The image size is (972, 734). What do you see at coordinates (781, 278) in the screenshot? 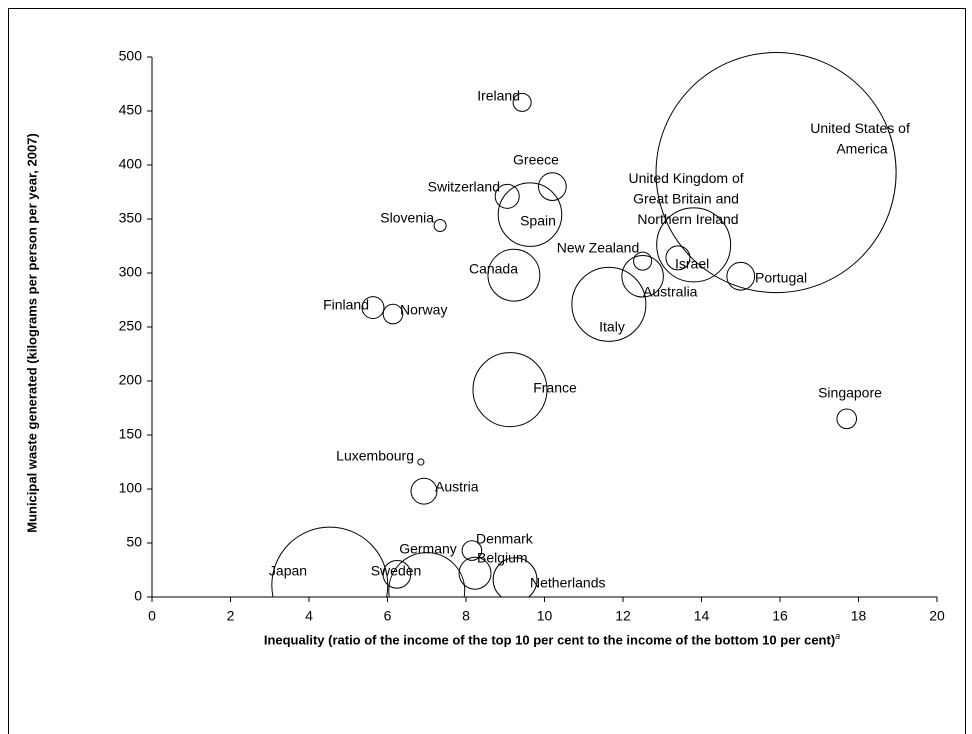
I see `bubble-label: Portugal` at bounding box center [781, 278].